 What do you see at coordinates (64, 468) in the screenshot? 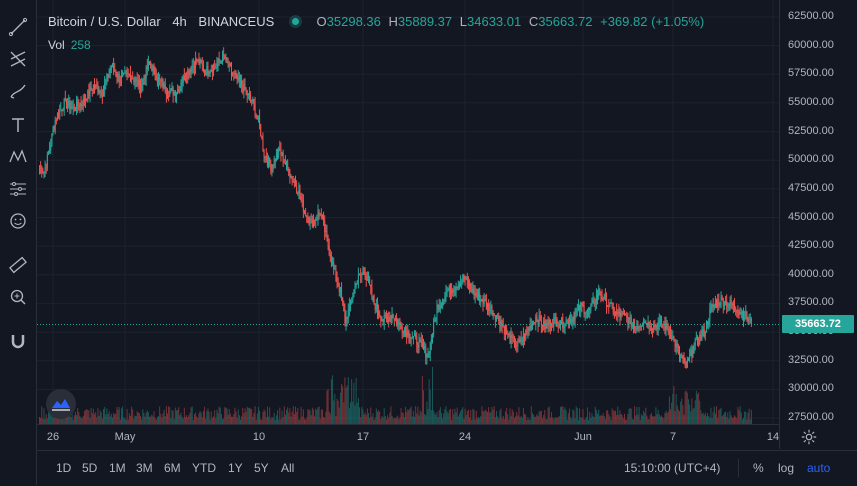
I see `range-1d-button: 1D` at bounding box center [64, 468].